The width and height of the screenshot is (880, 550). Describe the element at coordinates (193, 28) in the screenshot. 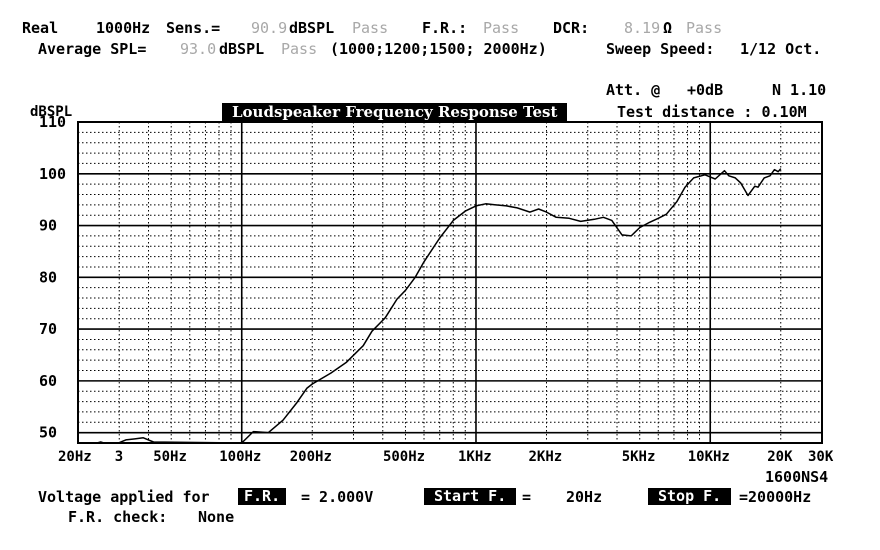

I see `sens-label: Sens.=` at that location.